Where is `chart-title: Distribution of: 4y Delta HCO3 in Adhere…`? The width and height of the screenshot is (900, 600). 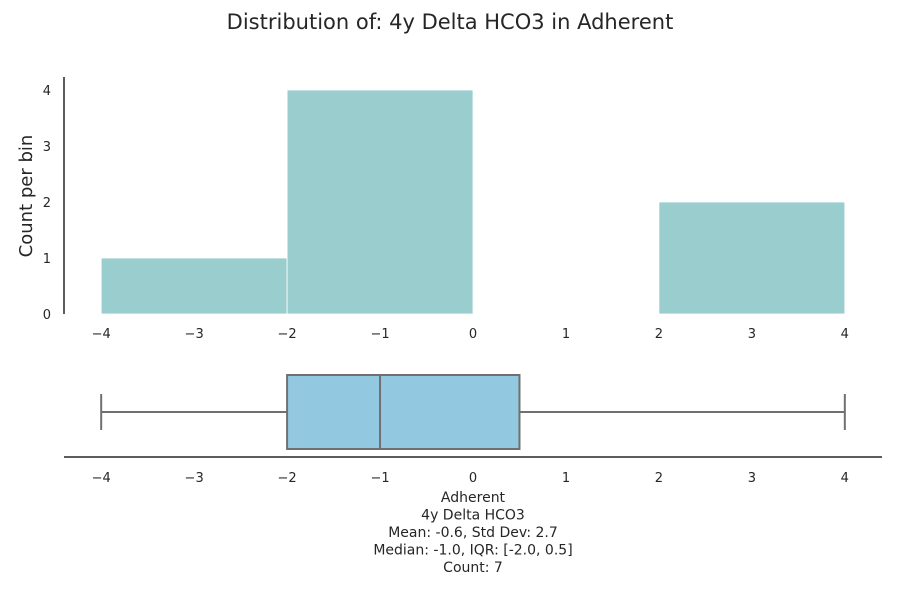 chart-title: Distribution of: 4y Delta HCO3 in Adhere… is located at coordinates (450, 22).